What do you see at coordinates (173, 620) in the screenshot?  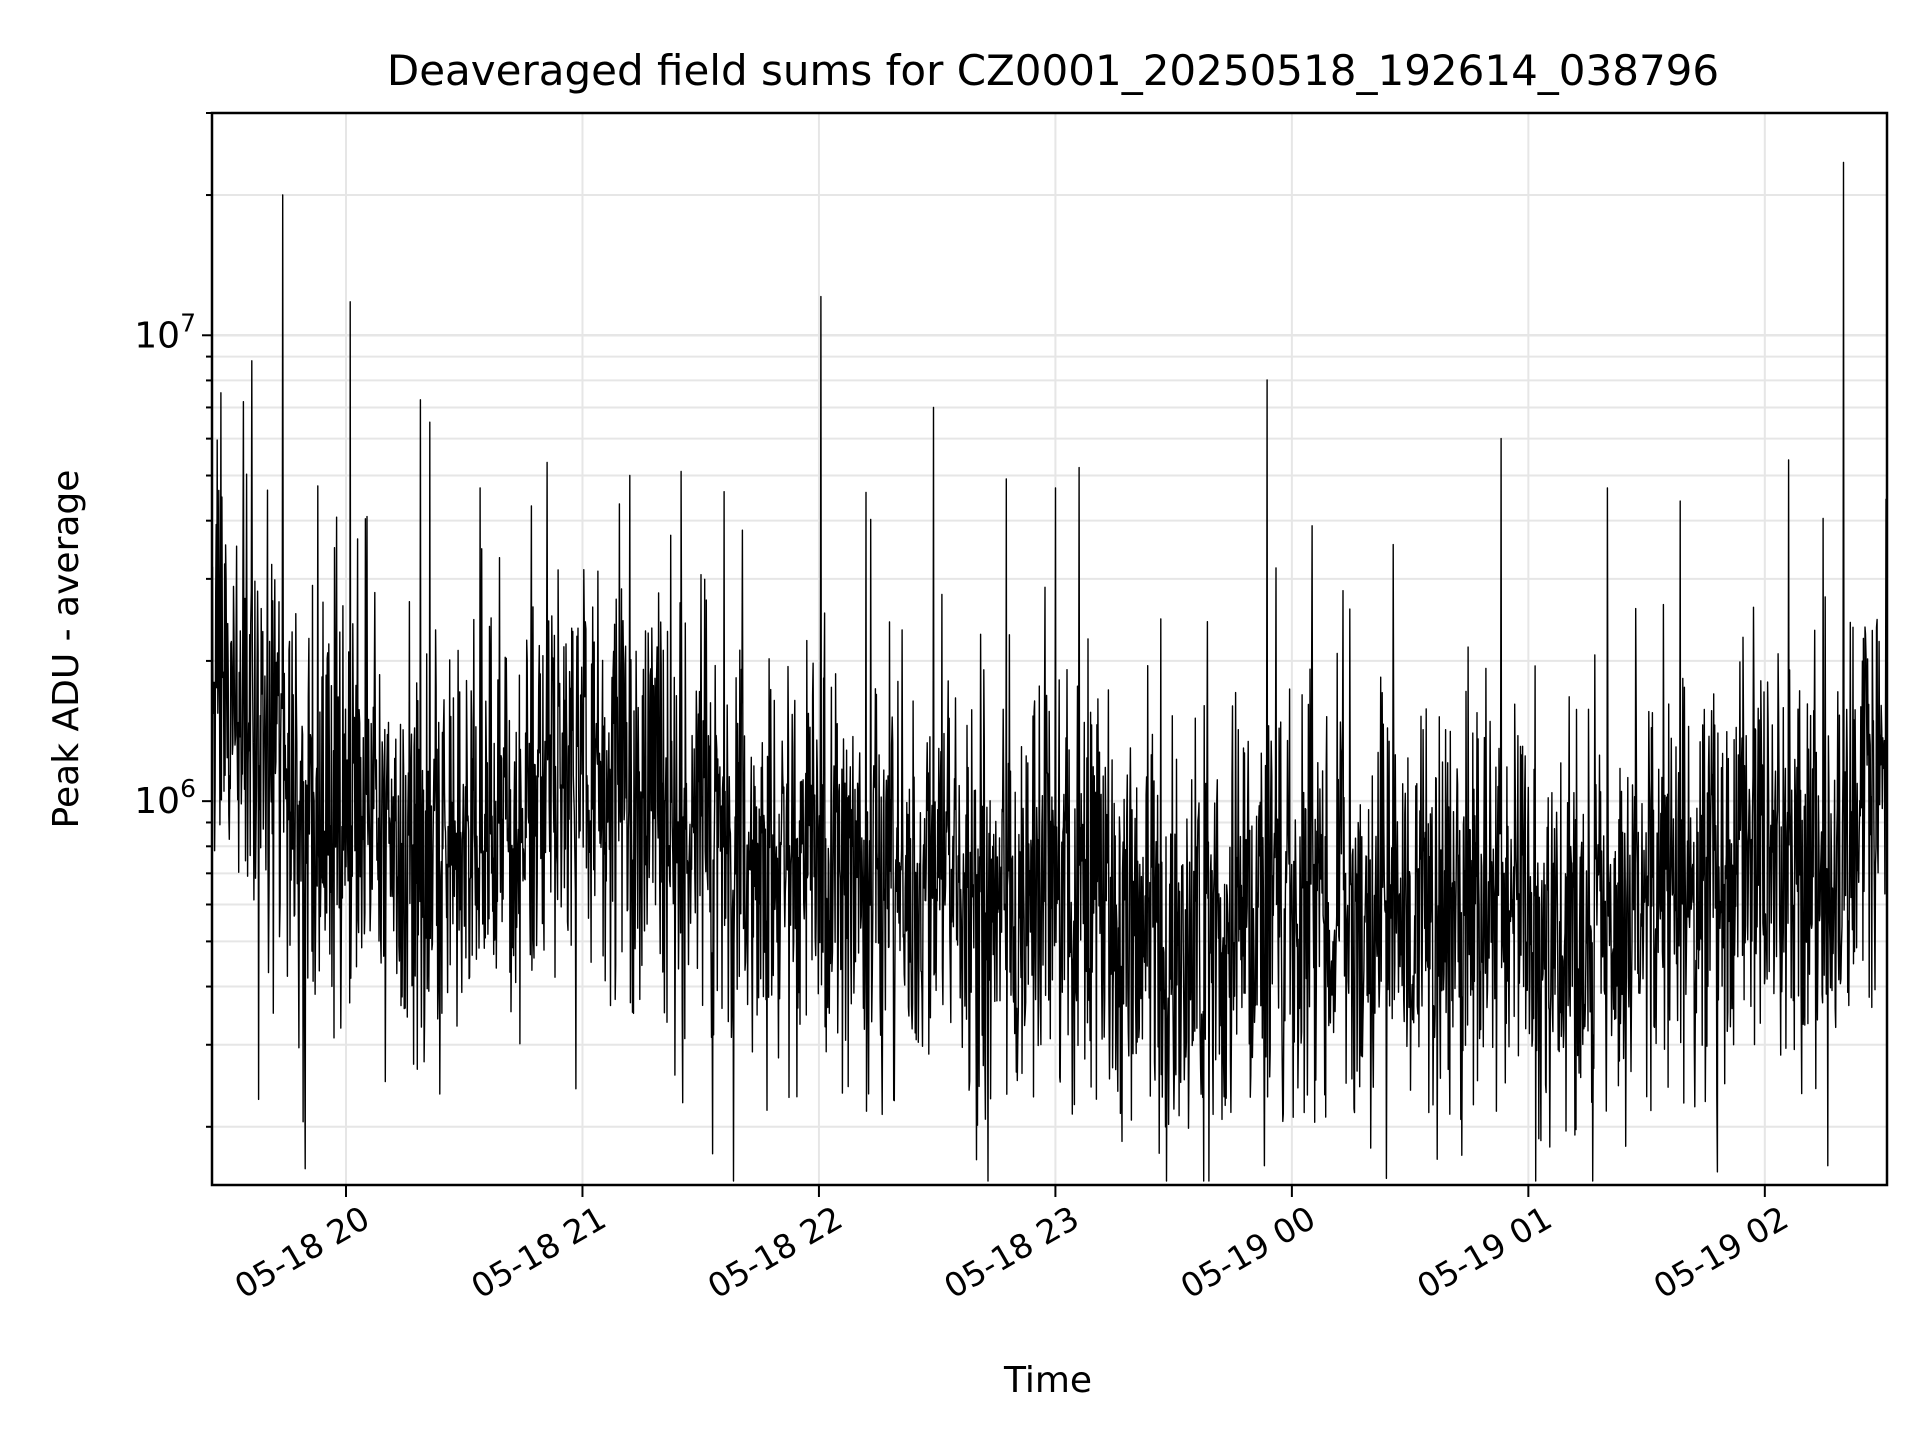 I see `y-axis: 10⁶ 10⁷` at bounding box center [173, 620].